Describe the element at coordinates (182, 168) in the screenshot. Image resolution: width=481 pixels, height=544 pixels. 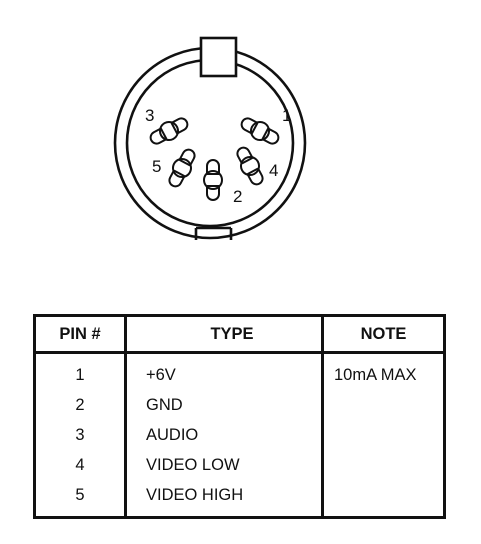
I see `pin-5-shape` at that location.